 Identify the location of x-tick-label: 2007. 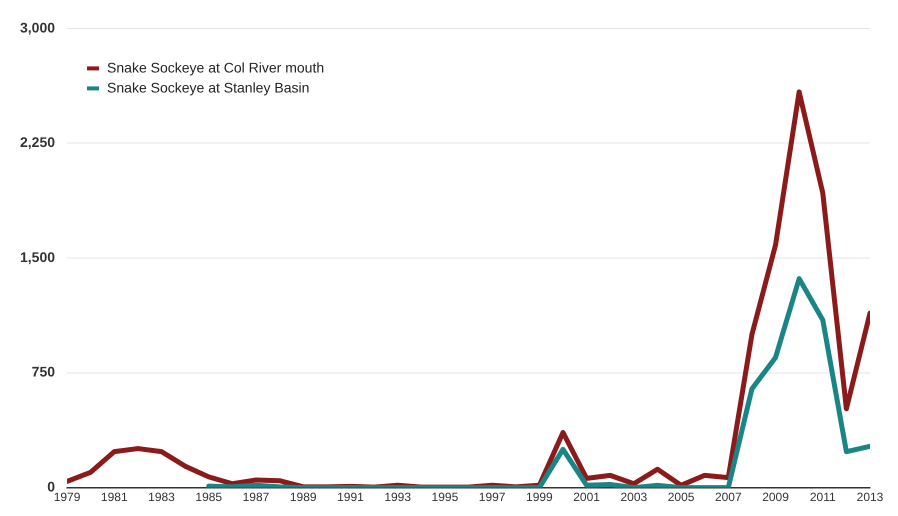
(728, 497).